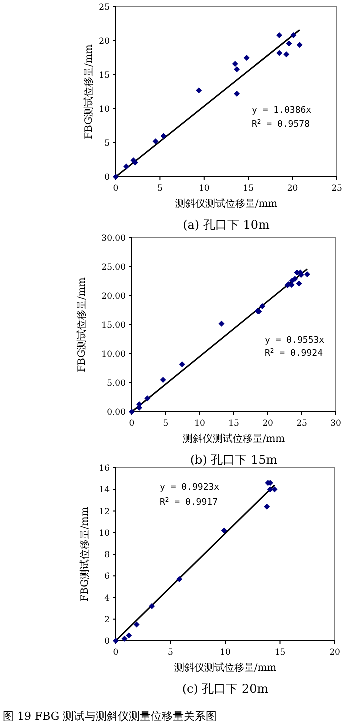  I want to click on y-tick-label: 4, so click(107, 599).